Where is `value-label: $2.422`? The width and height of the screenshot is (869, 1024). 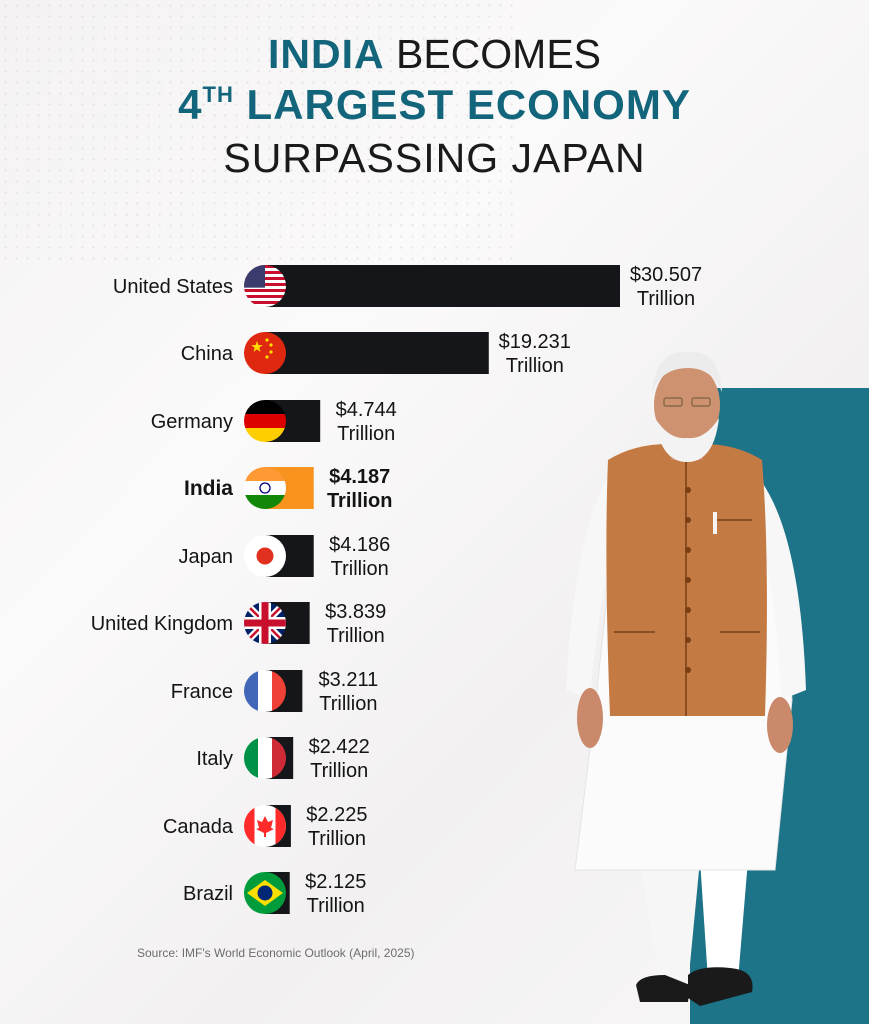
value-label: $2.422 is located at coordinates (339, 747).